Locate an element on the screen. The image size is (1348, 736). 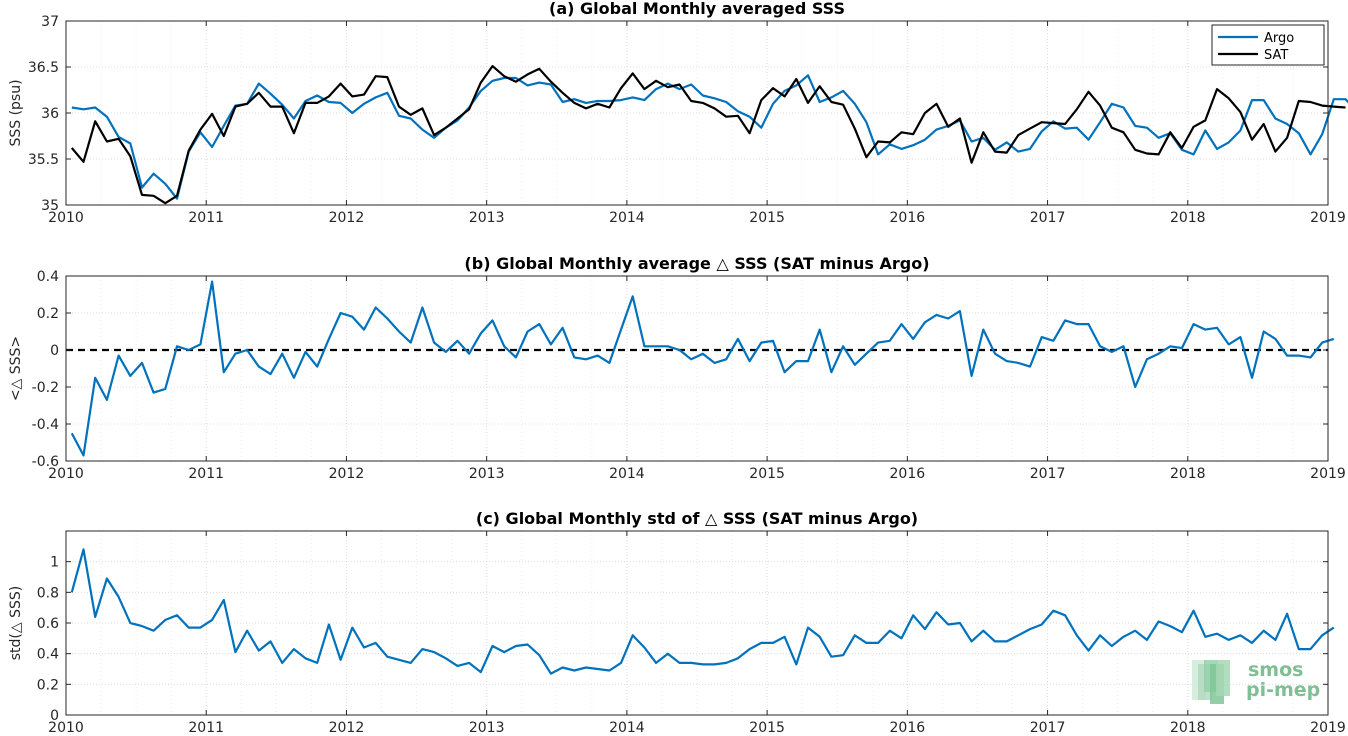
y-tick-label: 1 is located at coordinates (54, 563).